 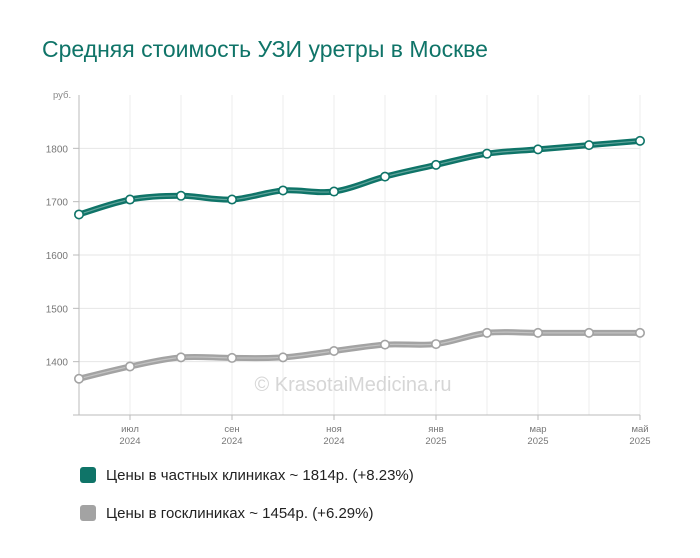 What do you see at coordinates (88, 475) in the screenshot?
I see `legend-swatch-private` at bounding box center [88, 475].